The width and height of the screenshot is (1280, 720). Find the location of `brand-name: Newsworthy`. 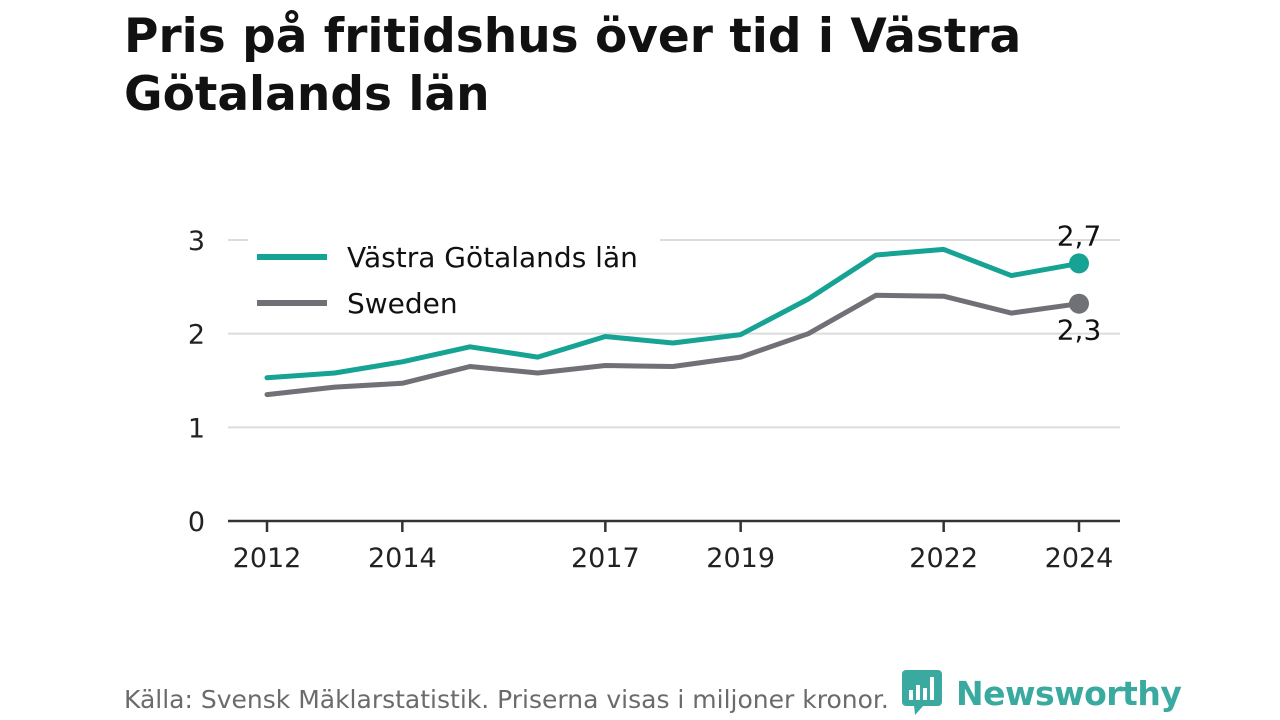

brand-name: Newsworthy is located at coordinates (1069, 693).